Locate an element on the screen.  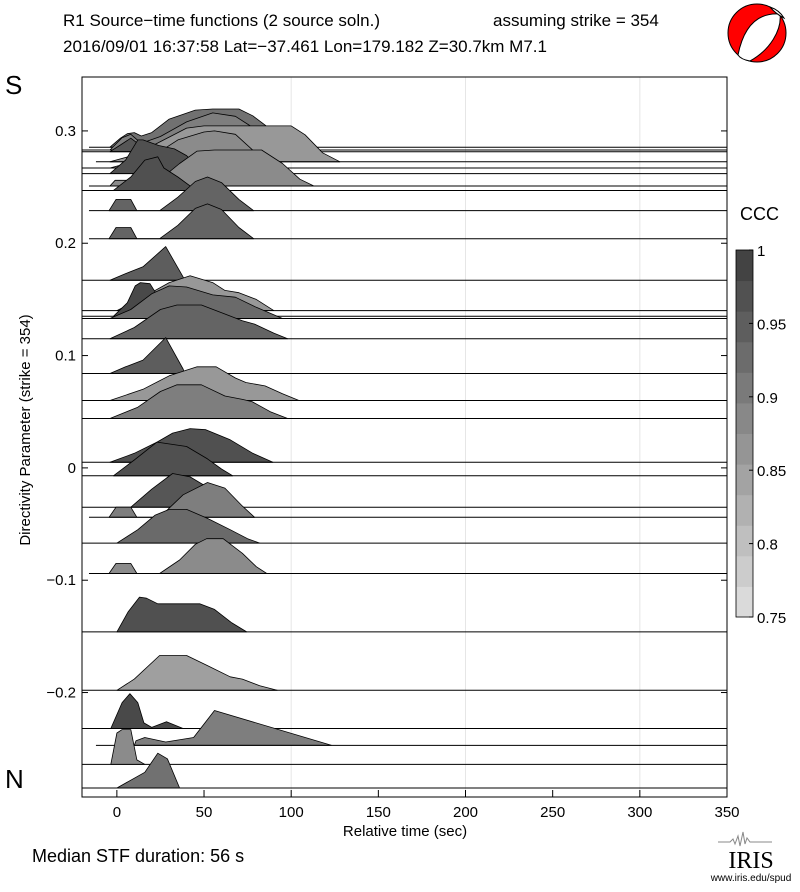
colorbar-tick-label: 0.95 is located at coordinates (771, 324).